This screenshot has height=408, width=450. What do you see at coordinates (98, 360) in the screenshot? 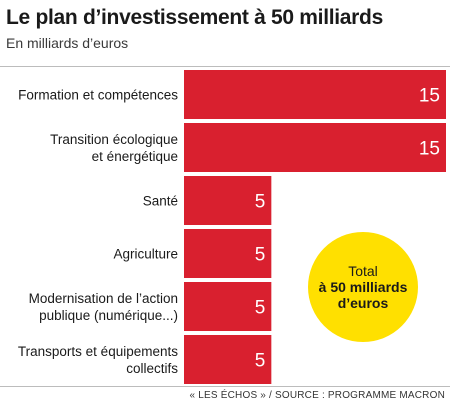
I see `category-label-5: Transports et équipements collectifs` at bounding box center [98, 360].